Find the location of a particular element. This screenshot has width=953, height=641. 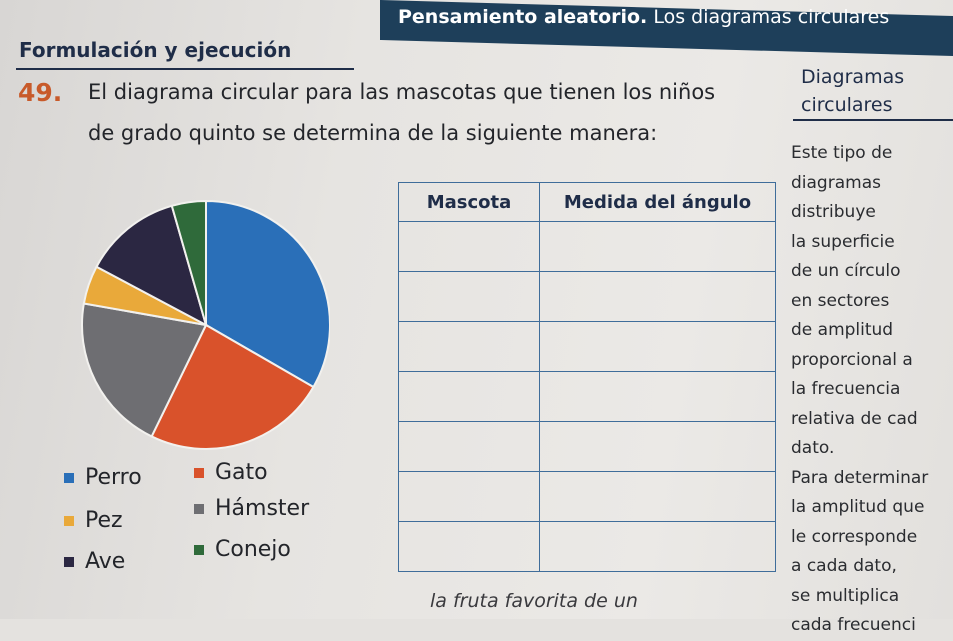

pie-slice-conejo is located at coordinates (188, 262).